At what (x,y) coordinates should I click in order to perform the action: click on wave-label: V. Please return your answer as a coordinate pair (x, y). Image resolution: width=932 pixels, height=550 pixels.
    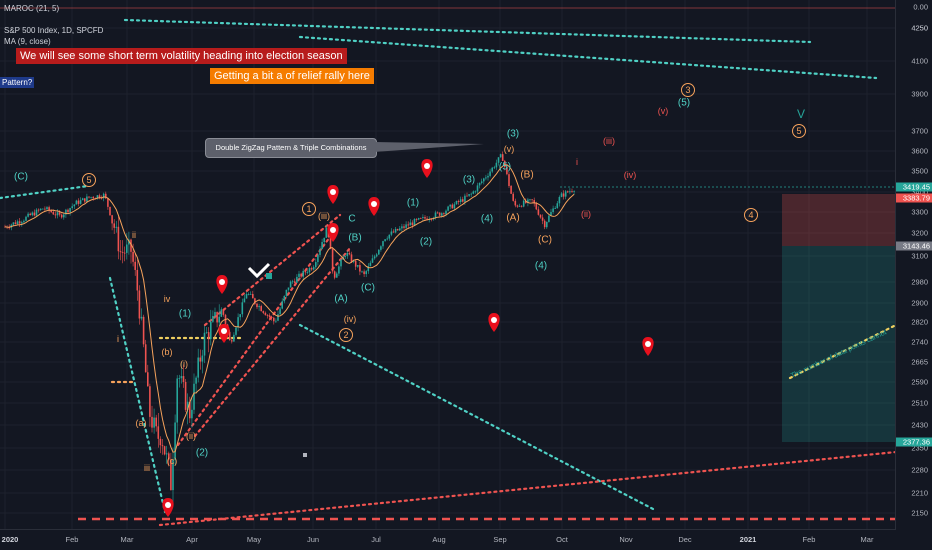
    Looking at the image, I should click on (801, 114).